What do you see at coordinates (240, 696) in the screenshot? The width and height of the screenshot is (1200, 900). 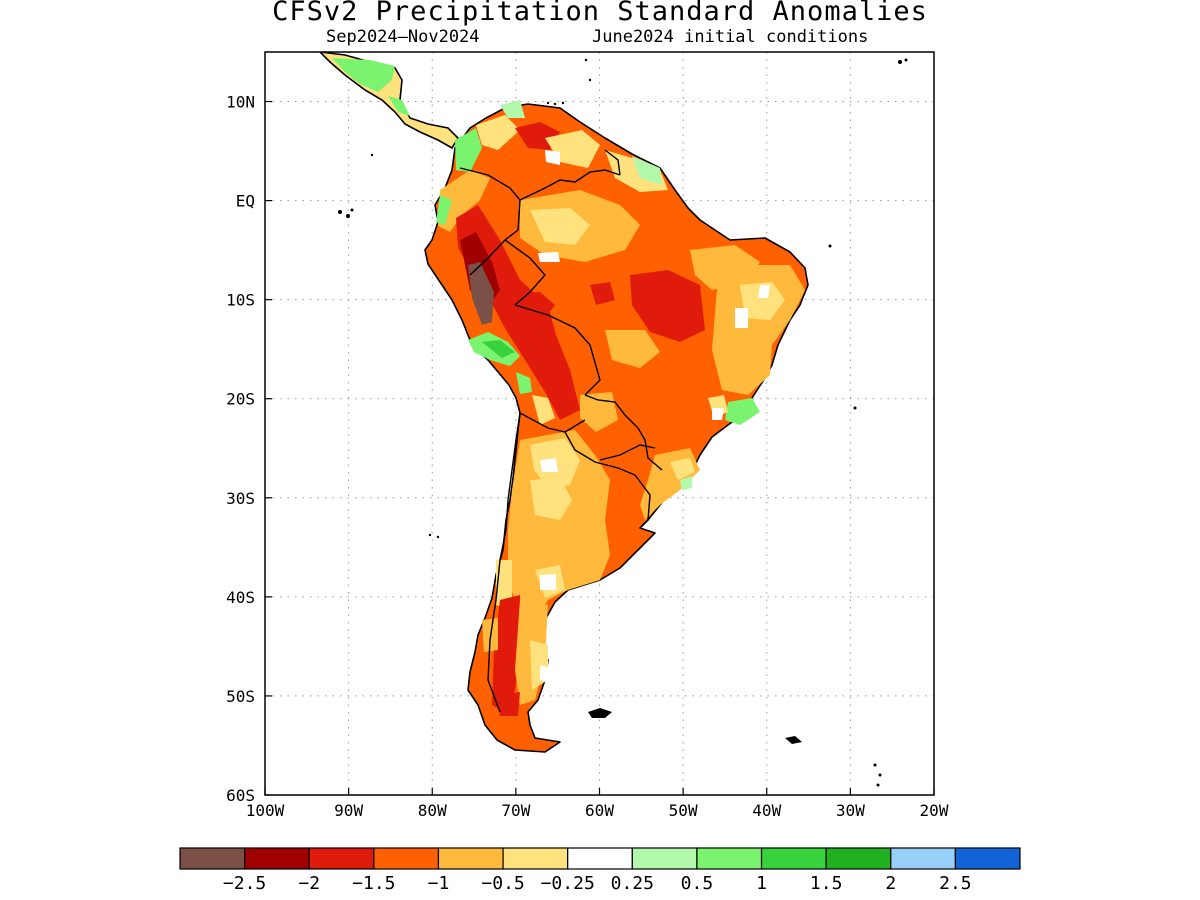 I see `y-tick-label: 50S` at bounding box center [240, 696].